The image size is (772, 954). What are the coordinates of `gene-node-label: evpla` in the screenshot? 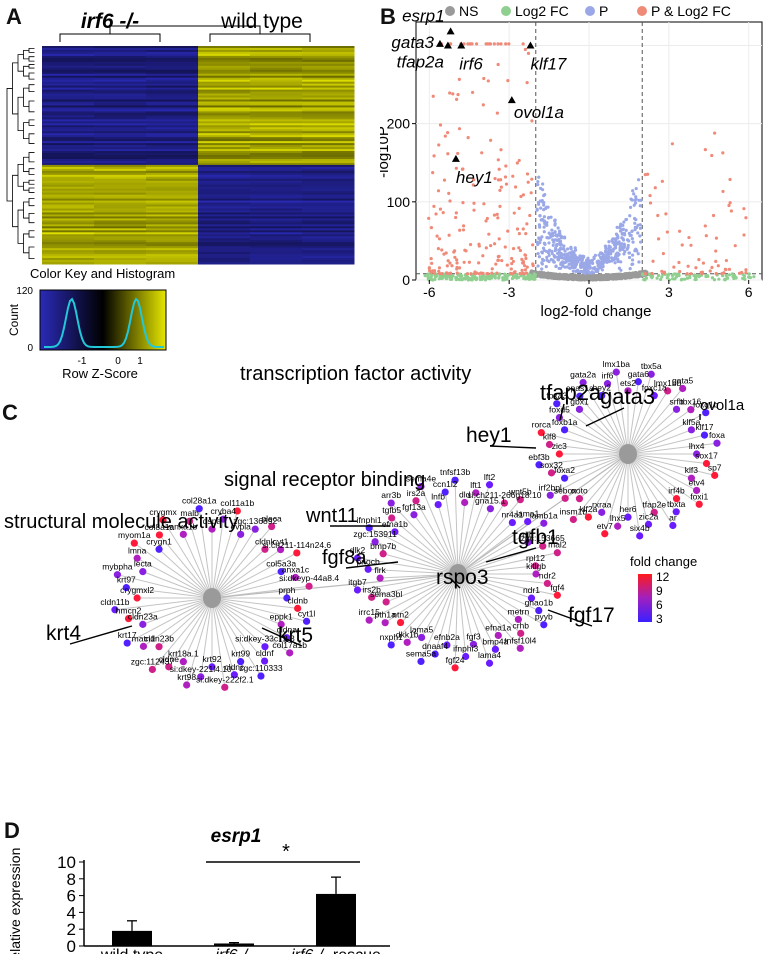 It's located at (240, 526).